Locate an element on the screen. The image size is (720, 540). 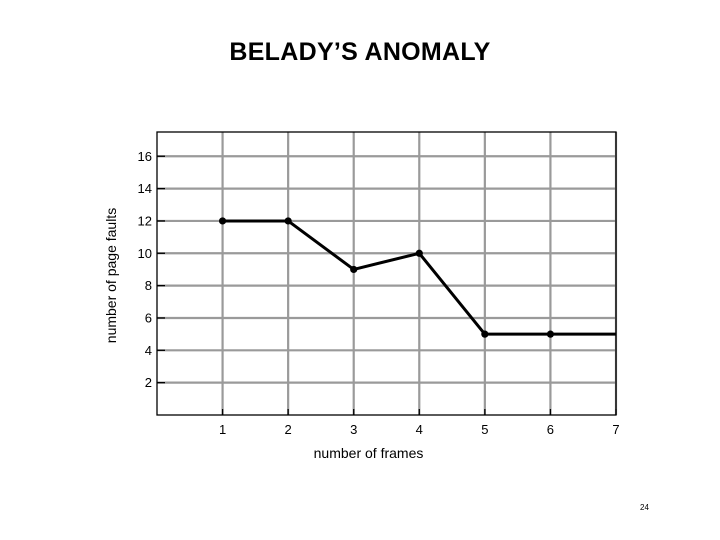
slide-title-text: BELADY’S ANOMALY is located at coordinates (360, 52).